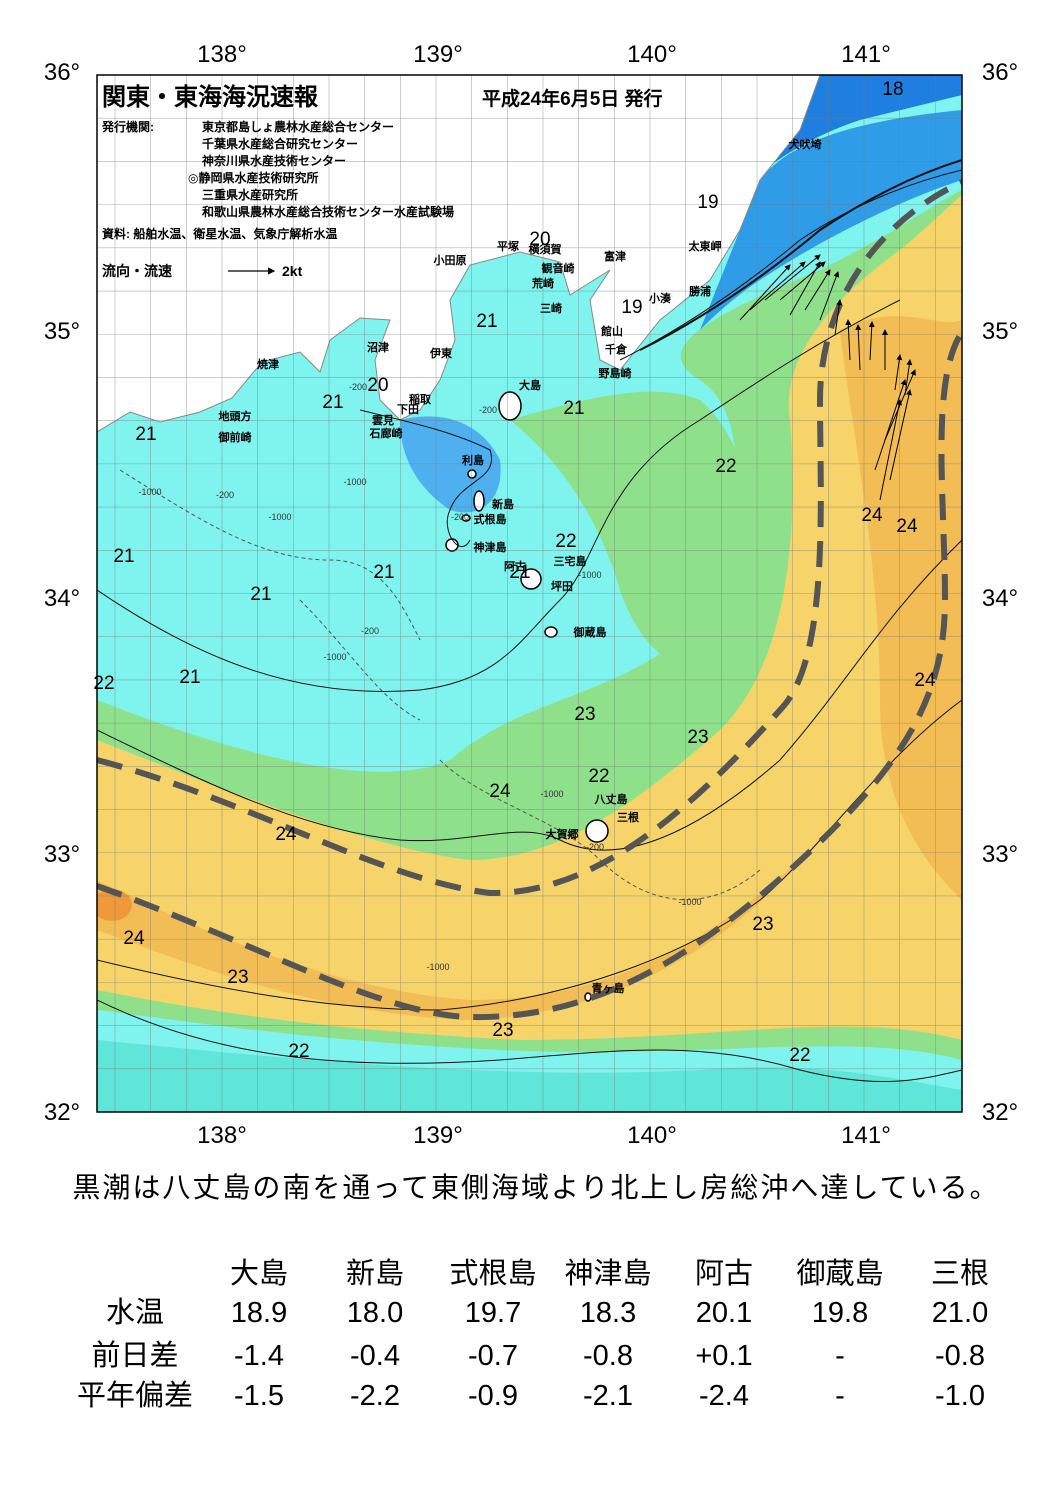 The image size is (1064, 1508). Describe the element at coordinates (253, 177) in the screenshot. I see `publisher: ◎静岡県水産技術研究所` at that location.